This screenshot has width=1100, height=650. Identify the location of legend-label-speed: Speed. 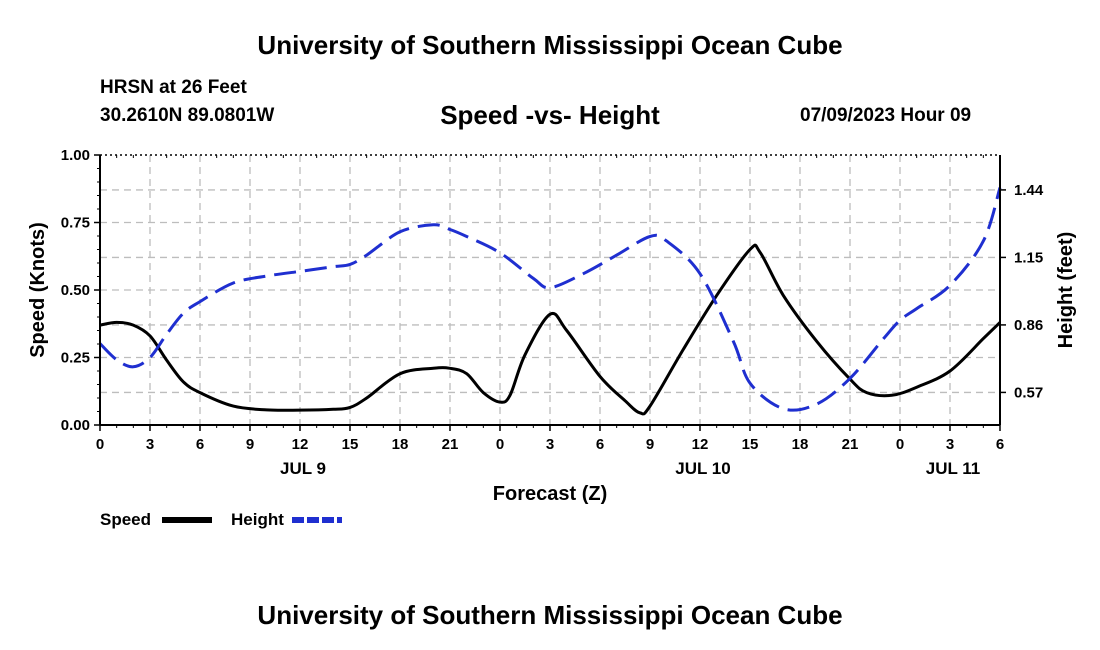
(125, 519).